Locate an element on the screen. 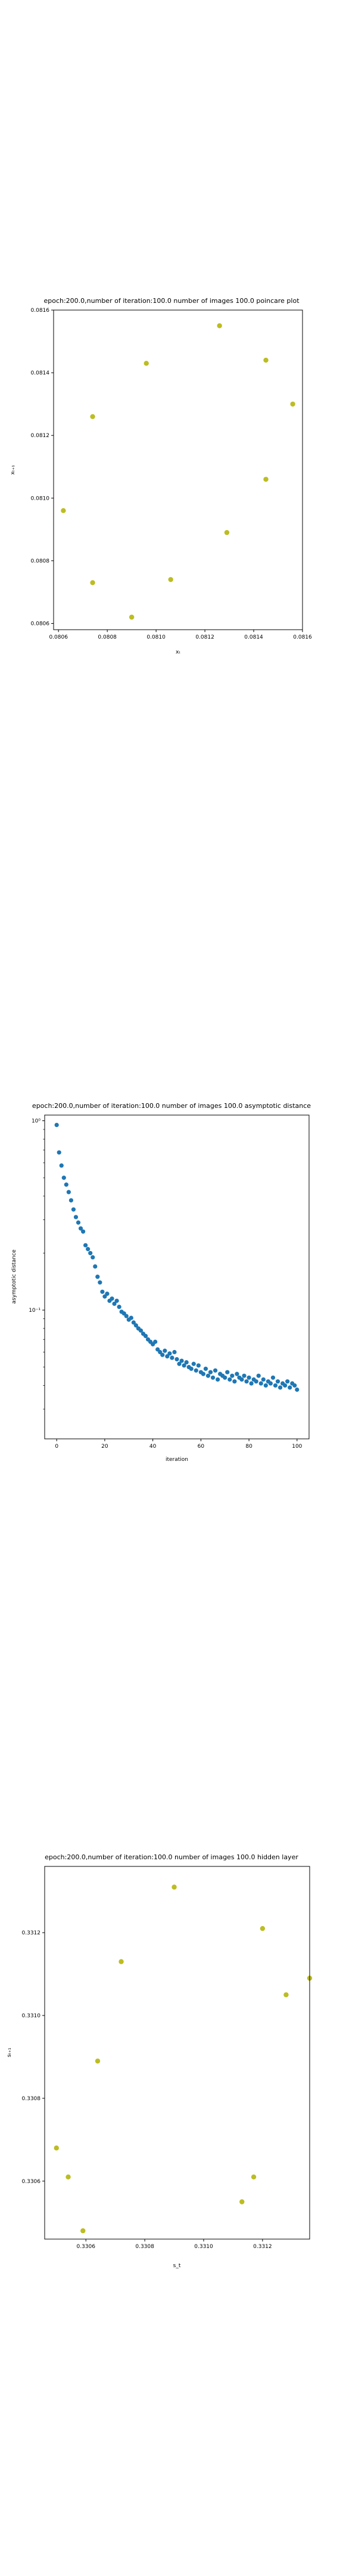 The width and height of the screenshot is (343, 2576). x-tick-label: 0.0814 is located at coordinates (253, 637).